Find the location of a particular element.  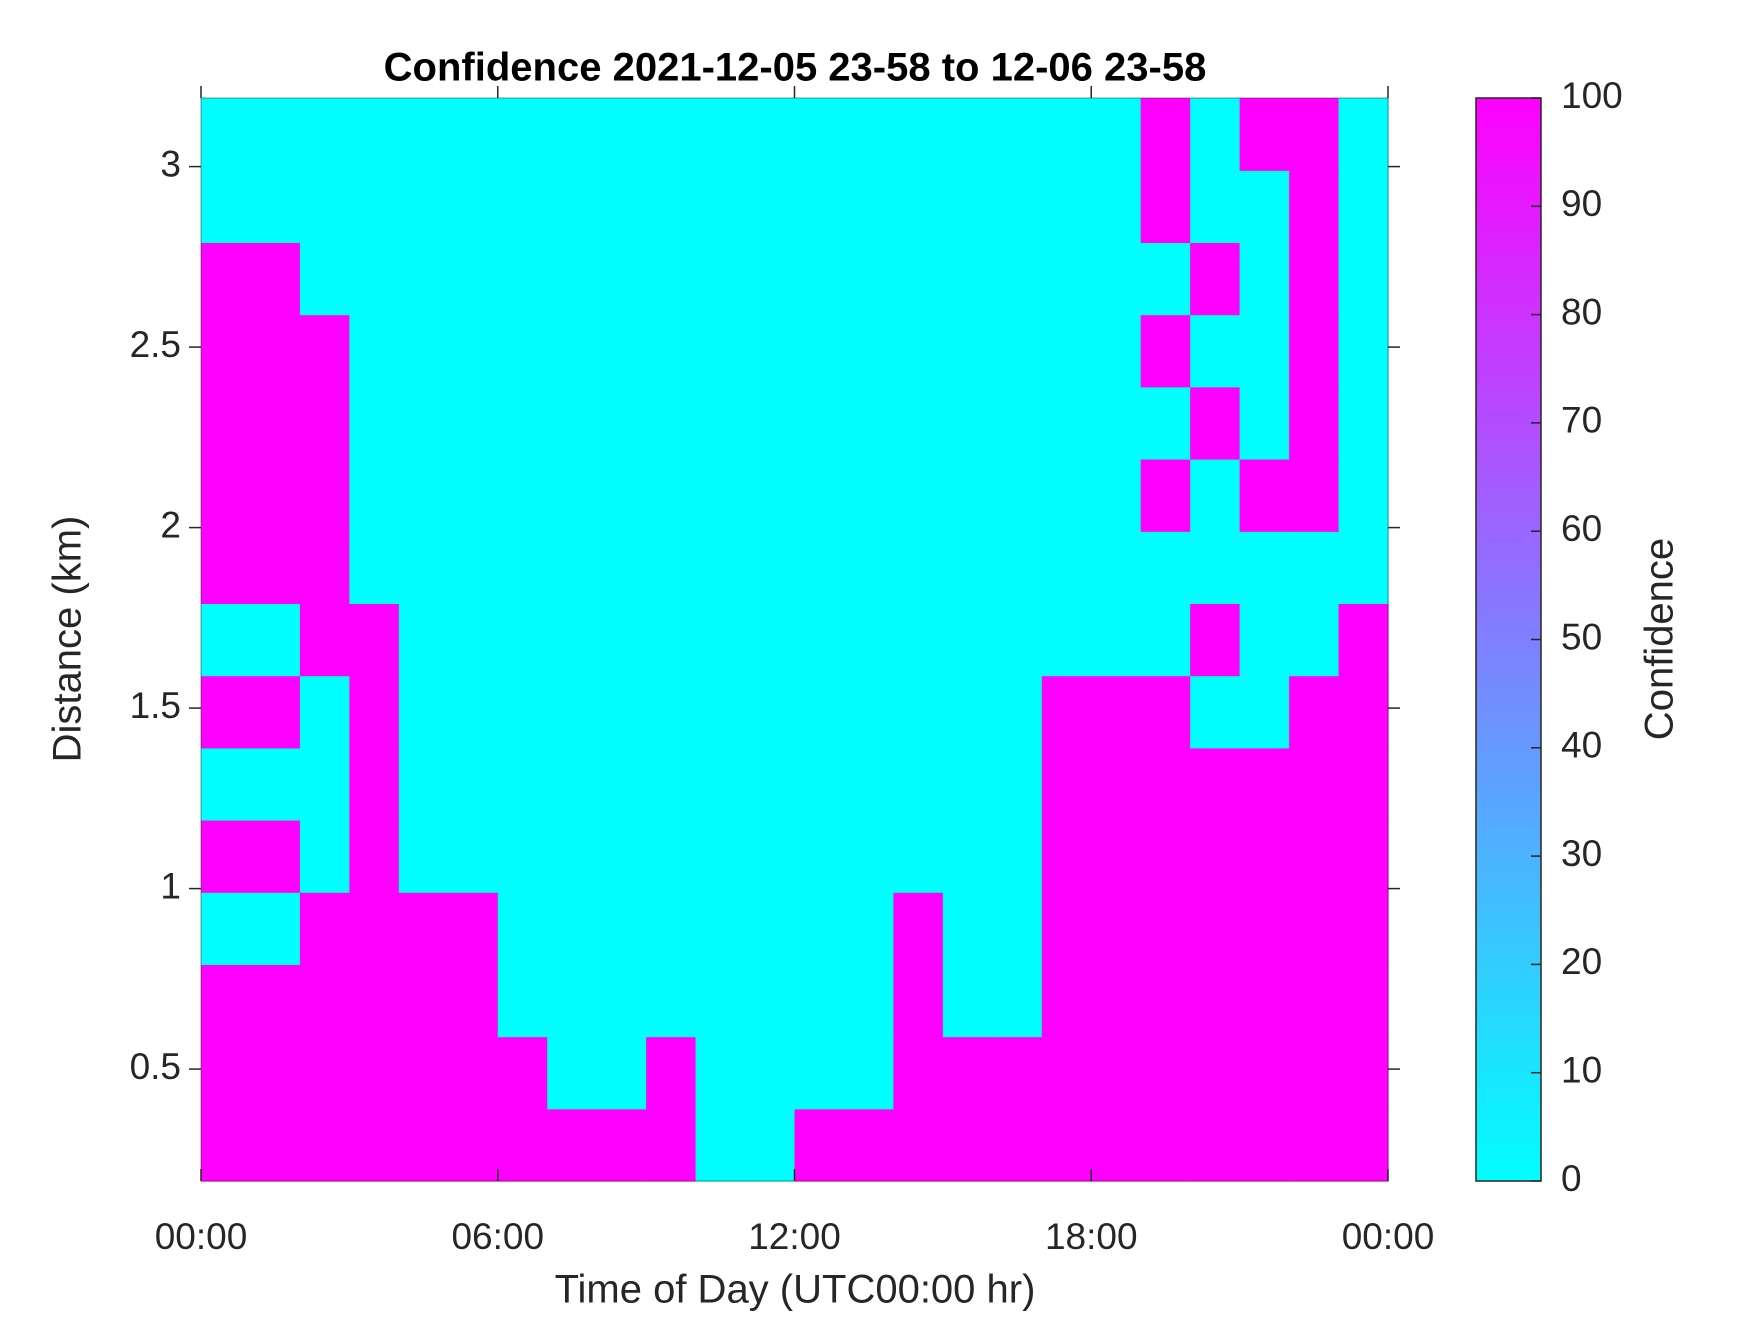

y-tick-label: 3 is located at coordinates (170, 163).